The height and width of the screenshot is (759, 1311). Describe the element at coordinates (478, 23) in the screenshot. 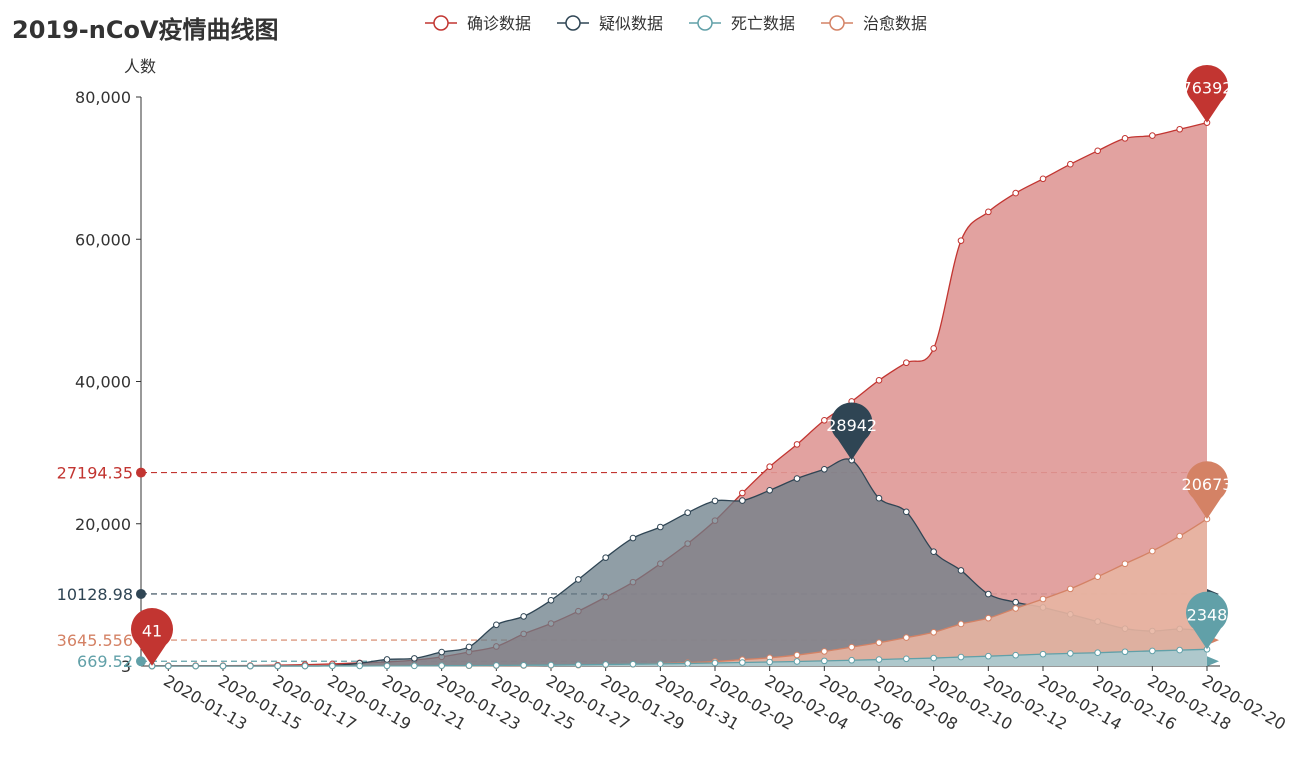

I see `legend-item-0: 确诊数据` at that location.